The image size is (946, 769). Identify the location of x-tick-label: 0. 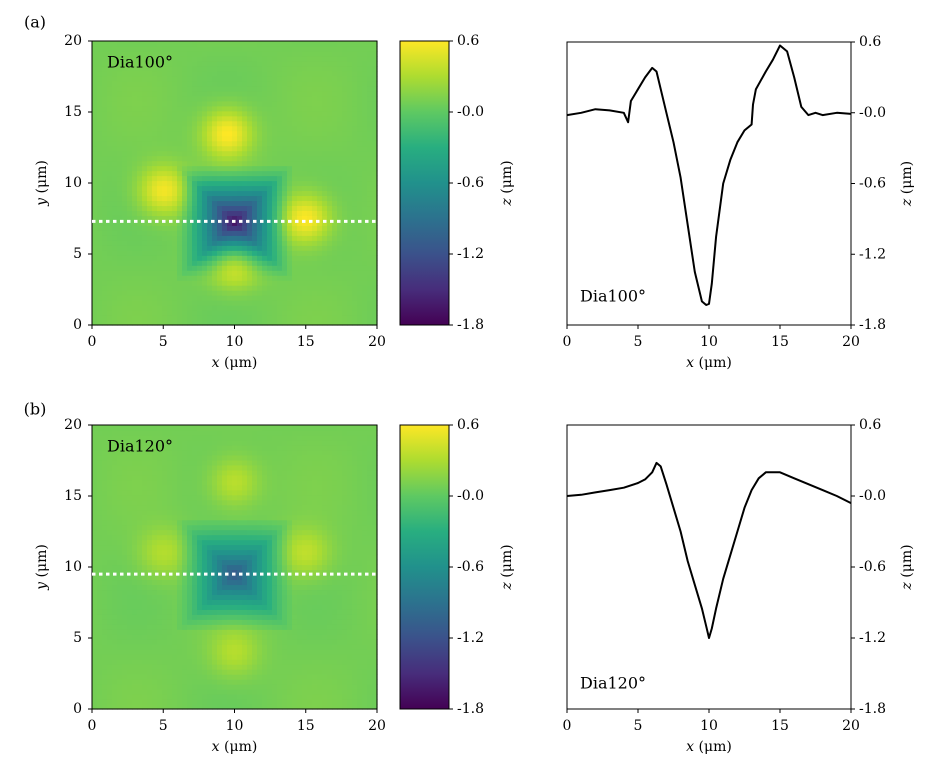
(92, 342).